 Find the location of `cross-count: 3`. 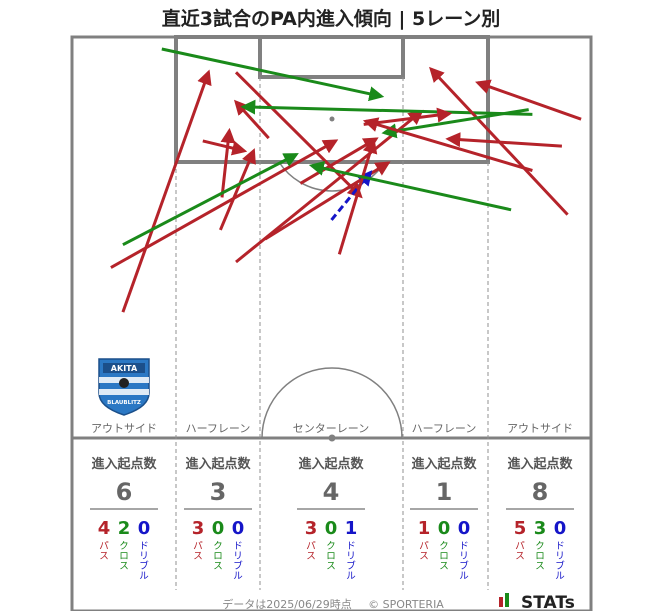

cross-count: 3 is located at coordinates (540, 528).